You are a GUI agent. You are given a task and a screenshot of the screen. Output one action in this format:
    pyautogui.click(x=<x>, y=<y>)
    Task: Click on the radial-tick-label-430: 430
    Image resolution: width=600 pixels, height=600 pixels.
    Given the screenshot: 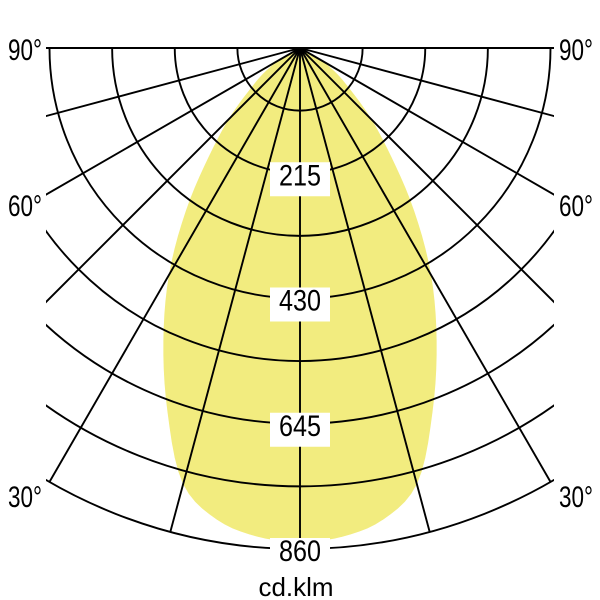 What is the action you would take?
    pyautogui.click(x=300, y=301)
    